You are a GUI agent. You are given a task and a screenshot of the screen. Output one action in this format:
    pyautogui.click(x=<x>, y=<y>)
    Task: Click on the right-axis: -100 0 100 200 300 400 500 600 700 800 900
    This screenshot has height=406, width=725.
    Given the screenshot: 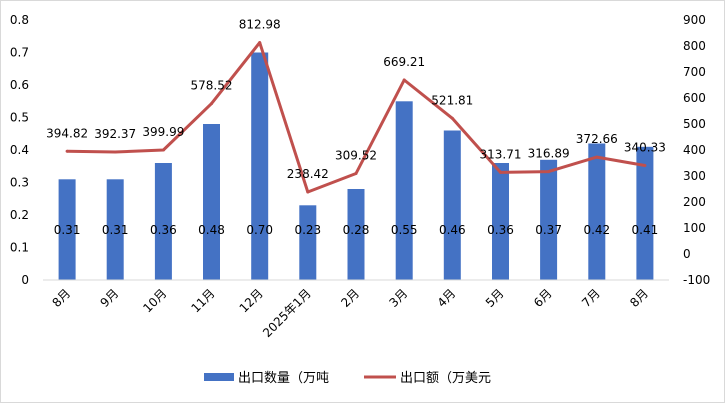 What is the action you would take?
    pyautogui.click(x=696, y=150)
    